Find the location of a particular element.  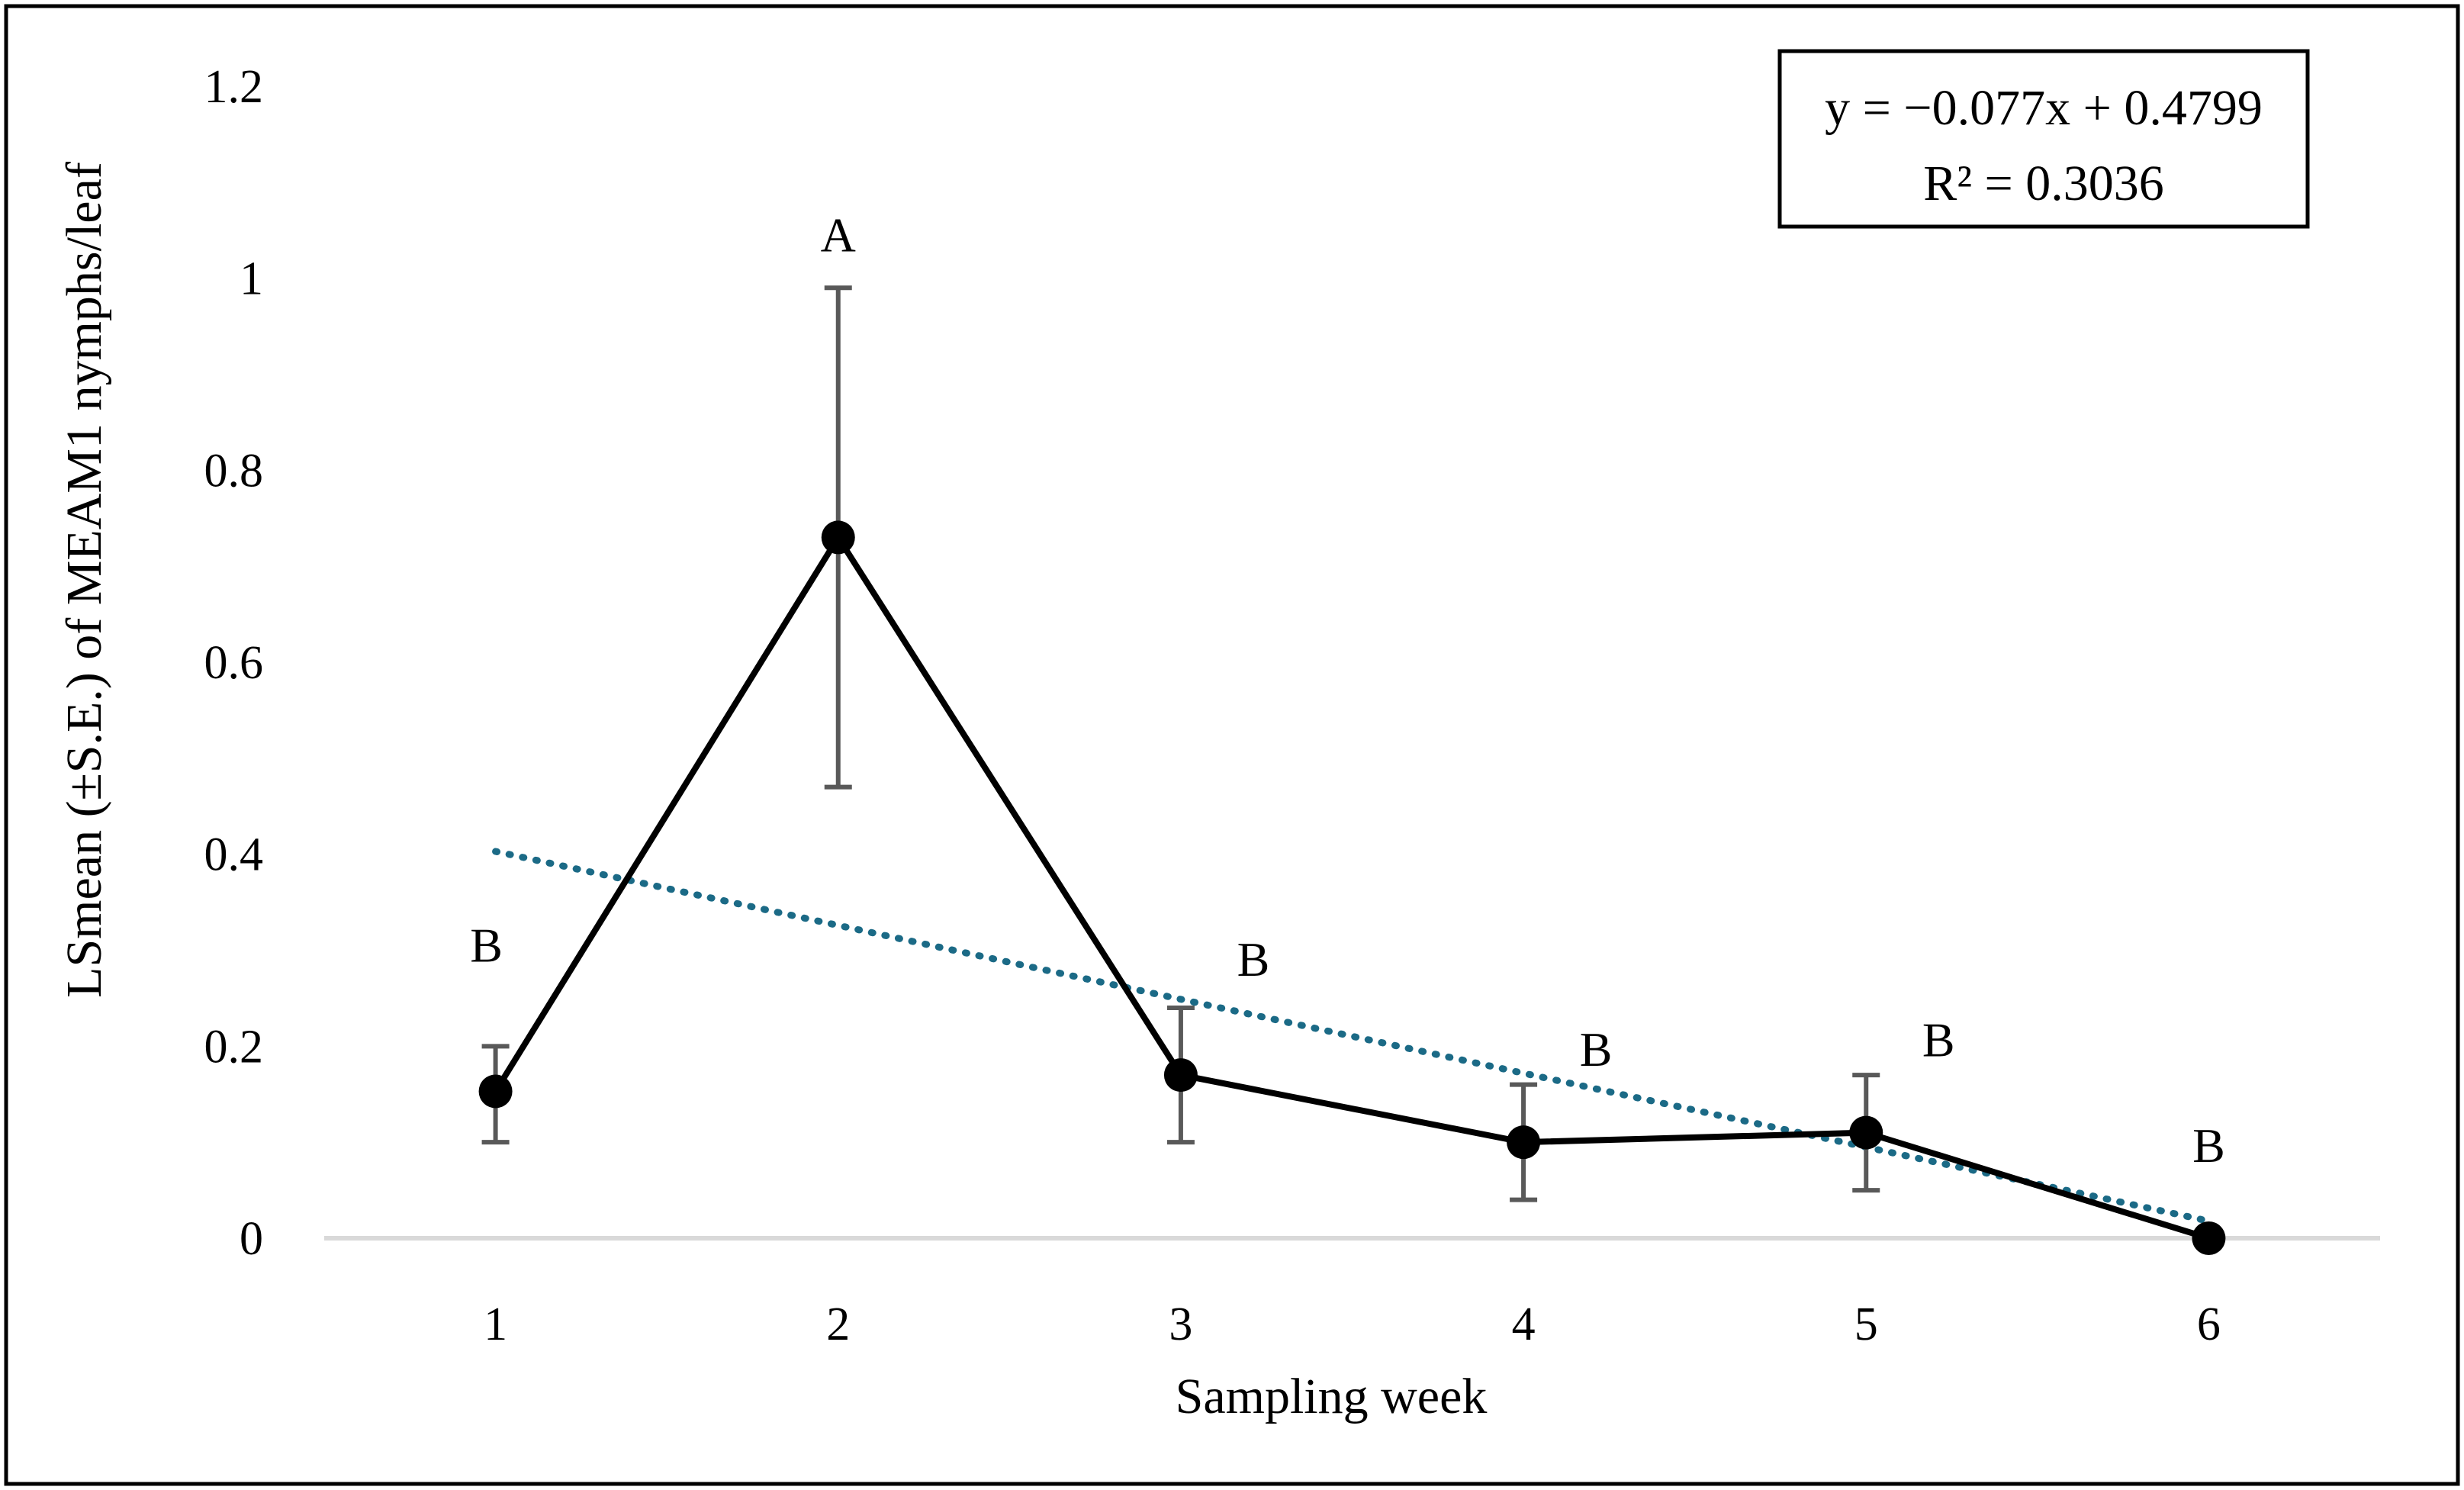

equation-box-frame is located at coordinates (2043, 139).